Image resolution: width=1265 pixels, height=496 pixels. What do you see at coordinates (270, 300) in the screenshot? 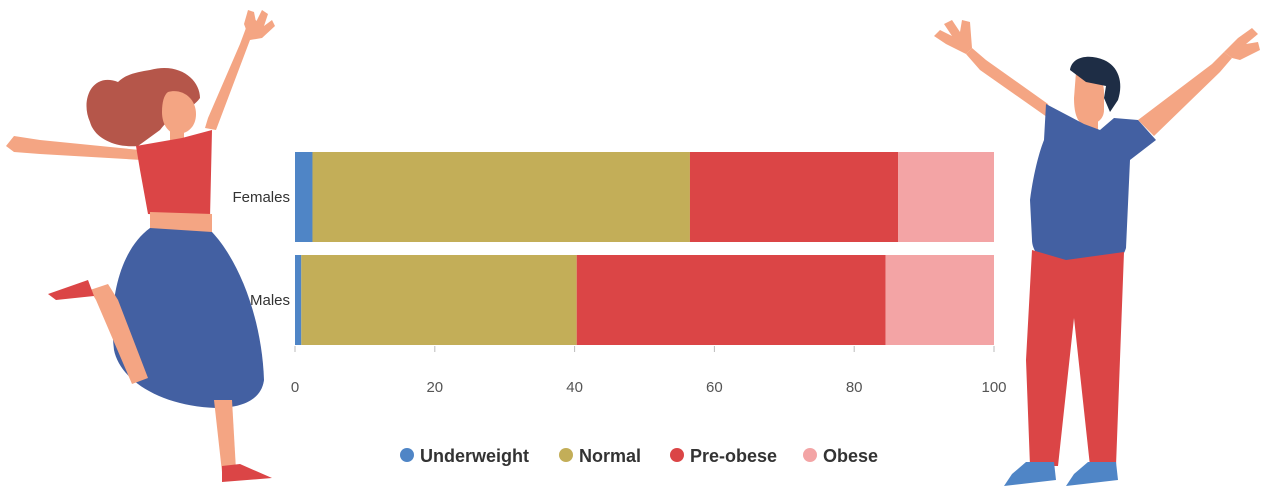
I see `category-label-males: Males` at bounding box center [270, 300].